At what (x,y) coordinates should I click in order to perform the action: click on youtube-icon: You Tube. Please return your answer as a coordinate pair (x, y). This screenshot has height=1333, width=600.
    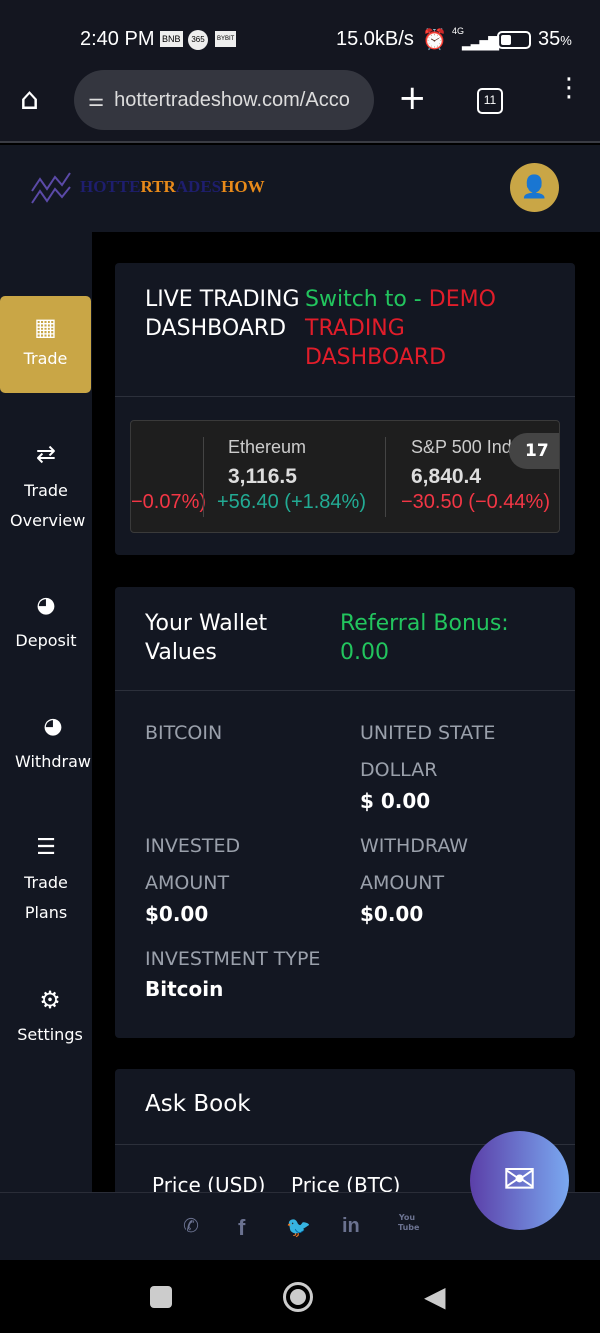
    Looking at the image, I should click on (409, 1222).